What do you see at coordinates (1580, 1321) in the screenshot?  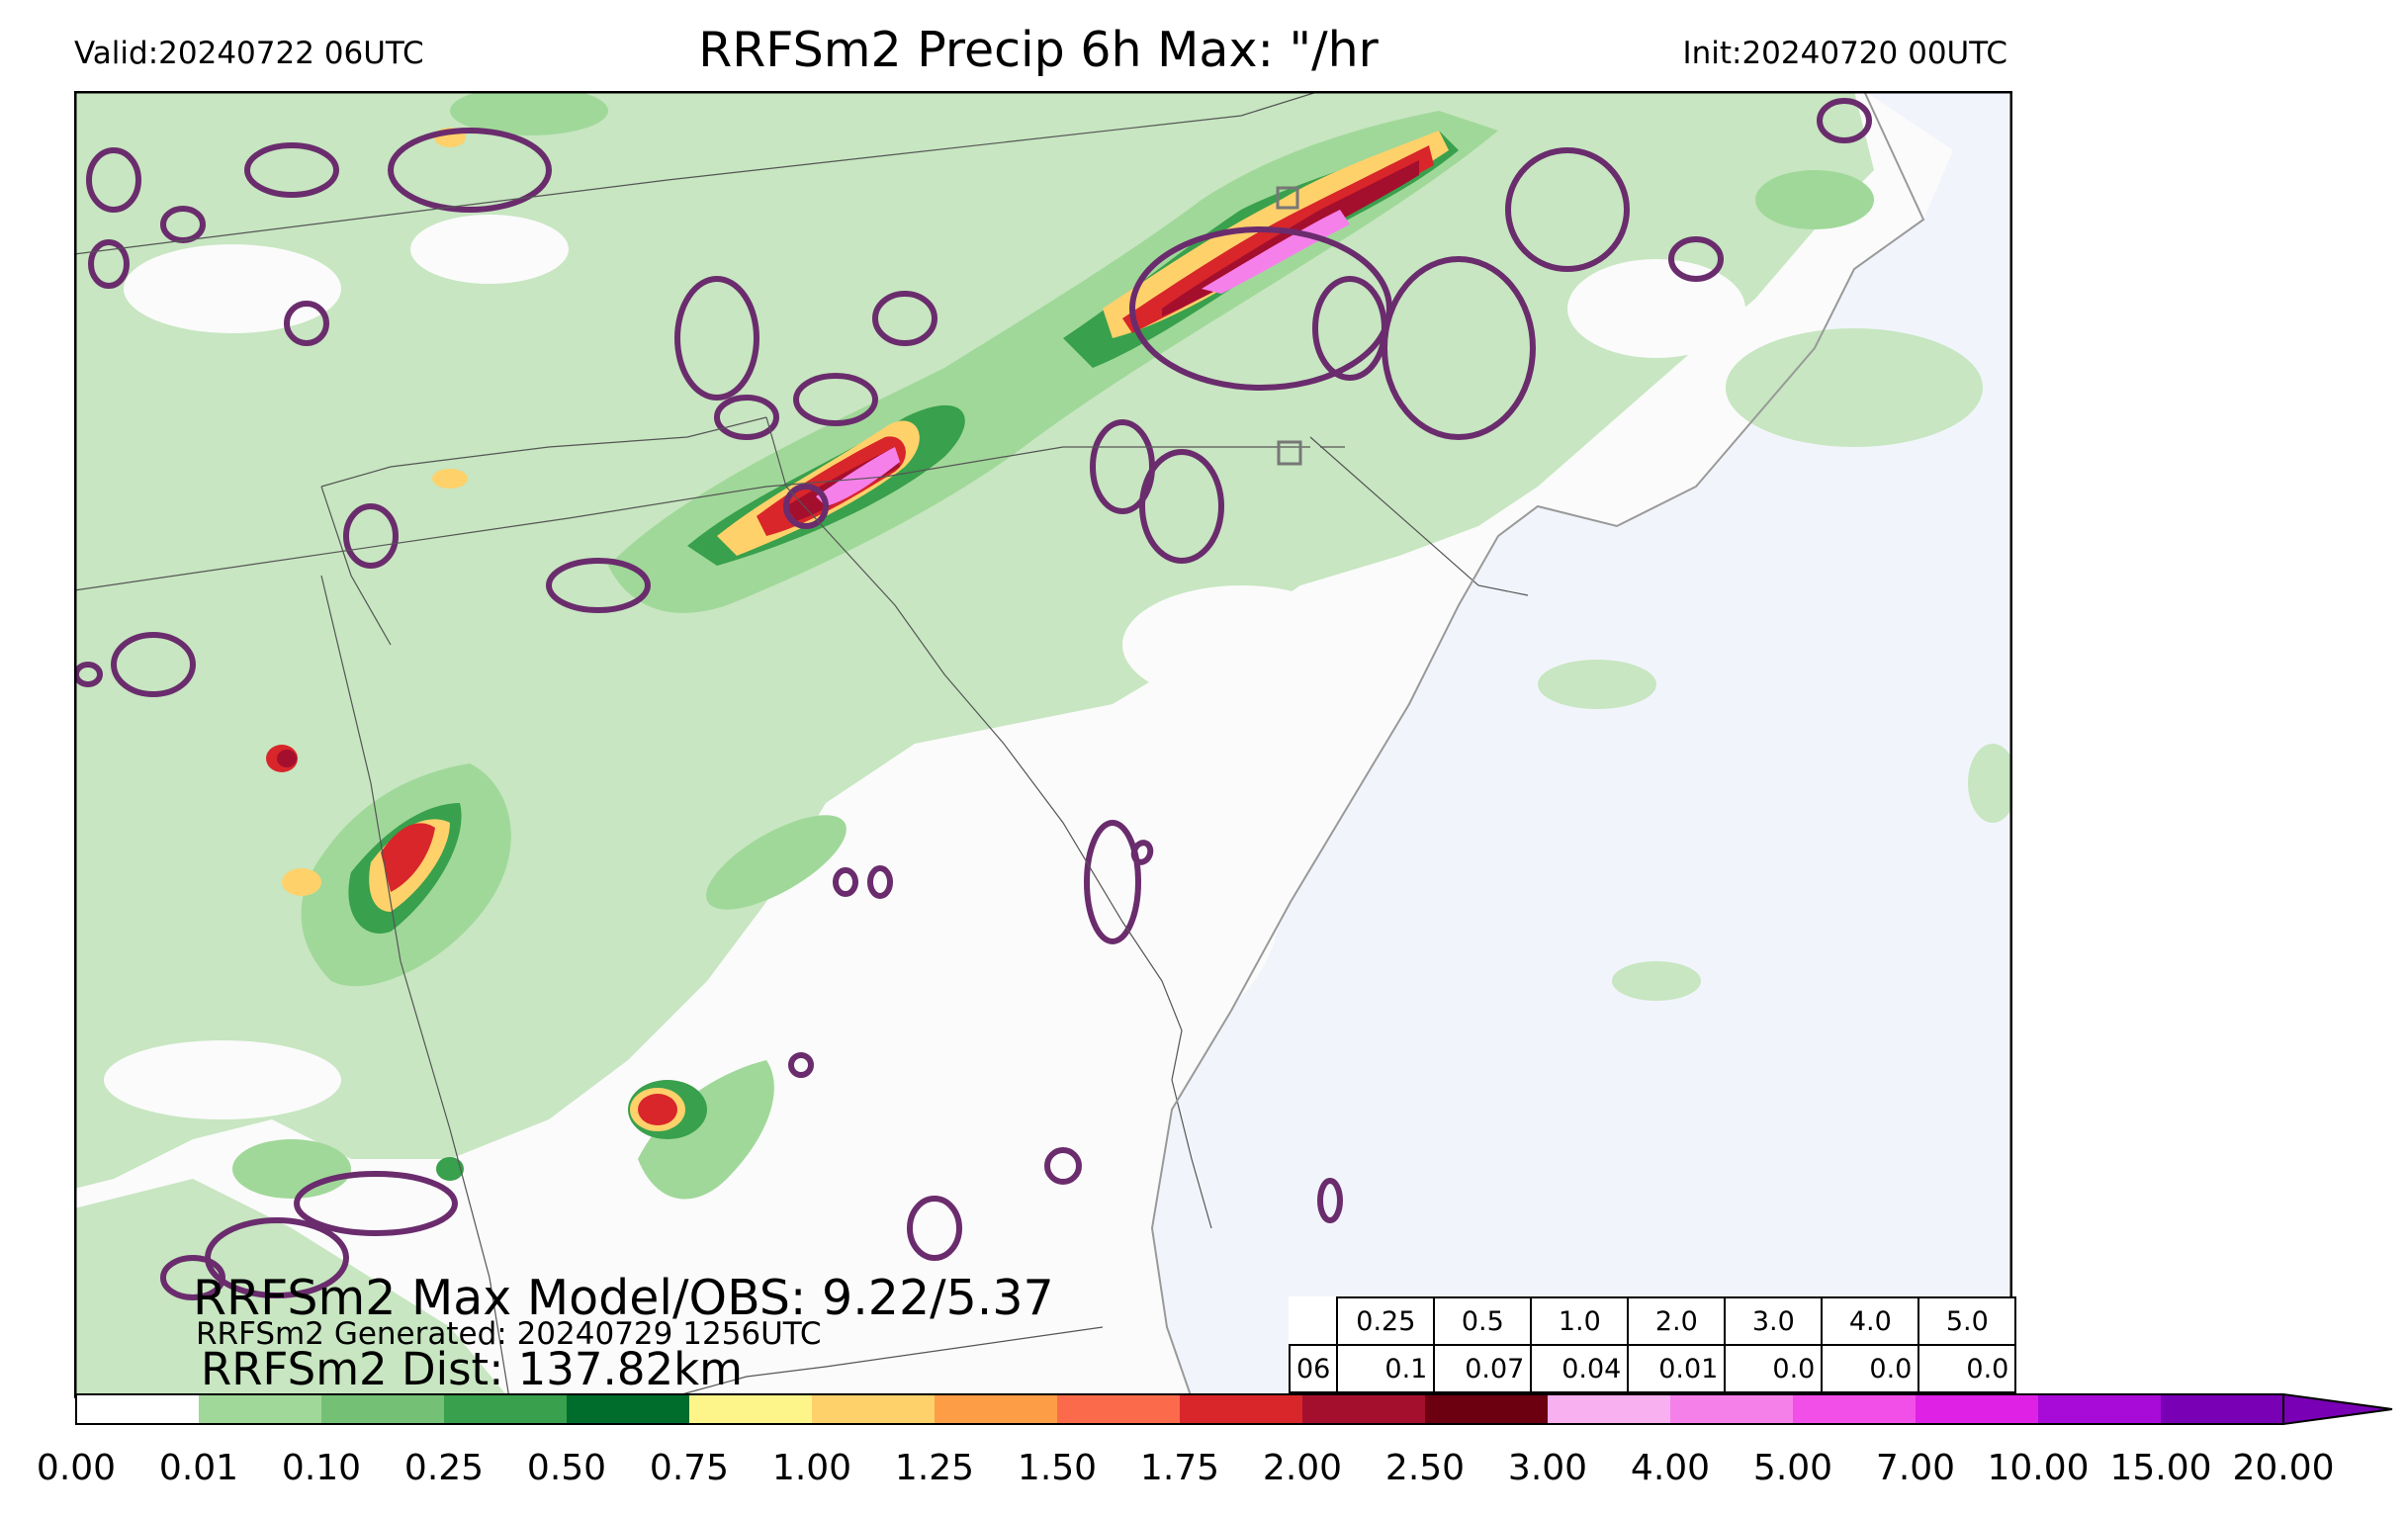 I see `threshold-cell: 1.0` at bounding box center [1580, 1321].